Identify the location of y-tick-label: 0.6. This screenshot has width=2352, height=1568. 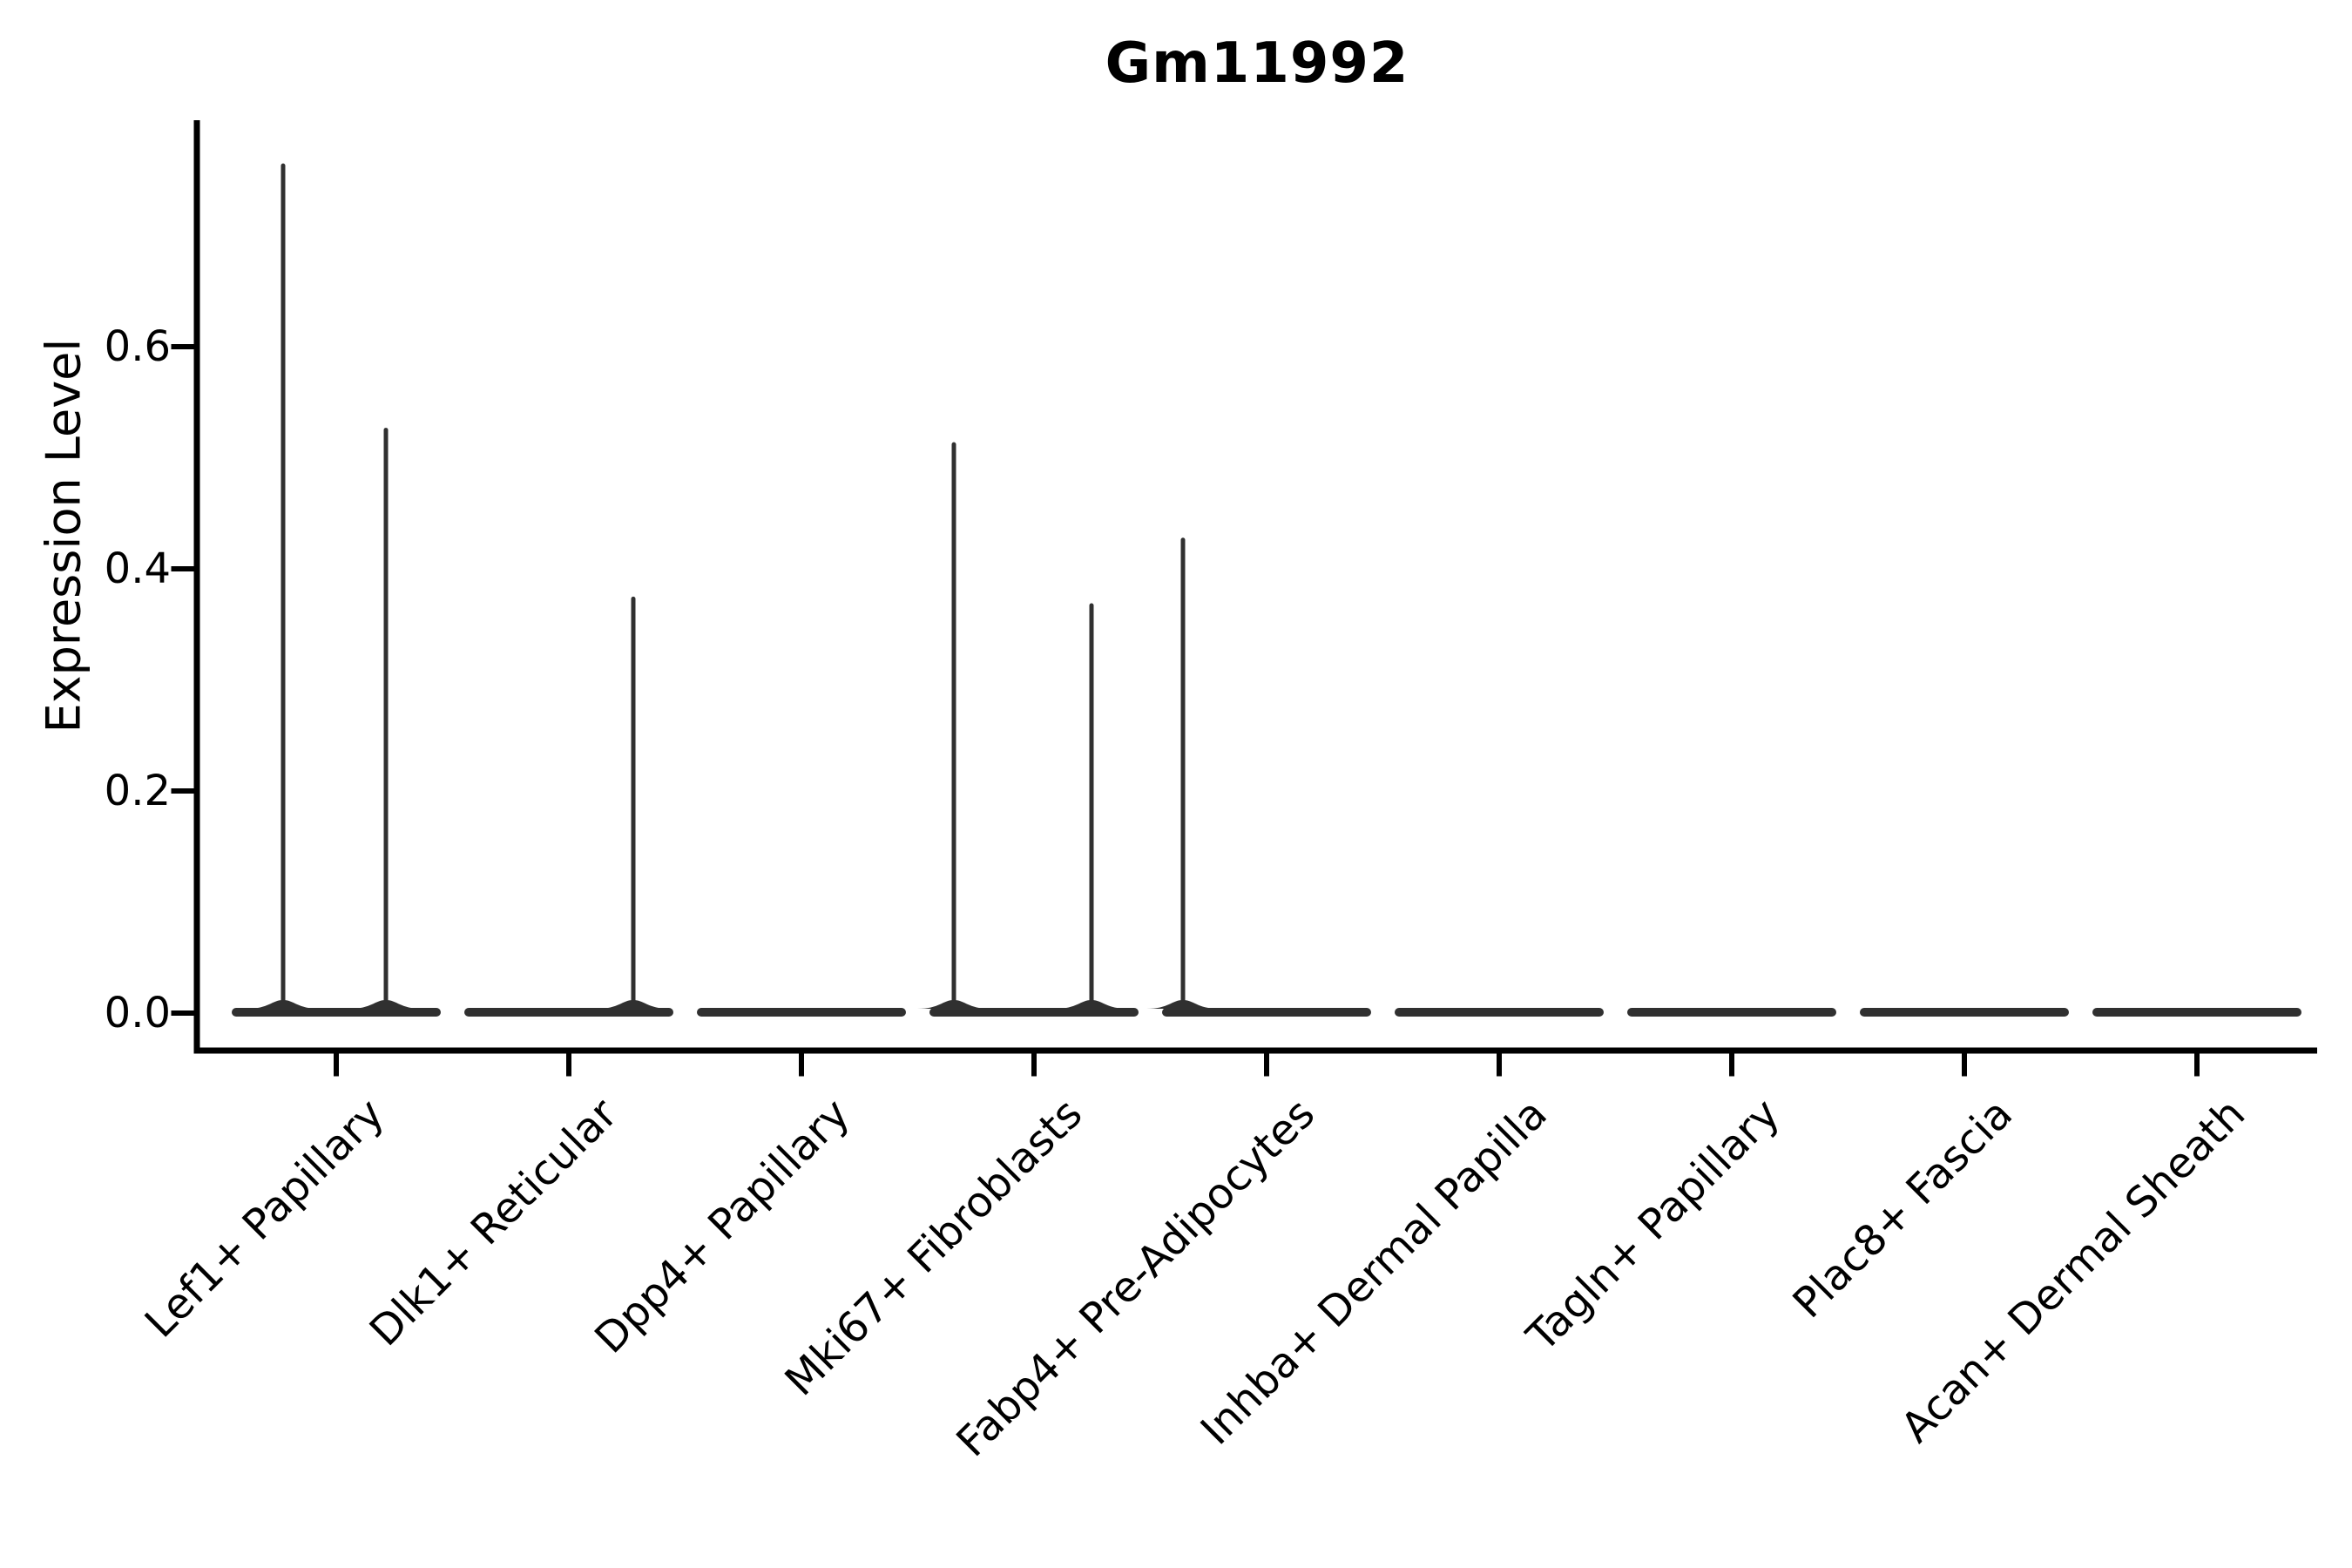
(137, 346).